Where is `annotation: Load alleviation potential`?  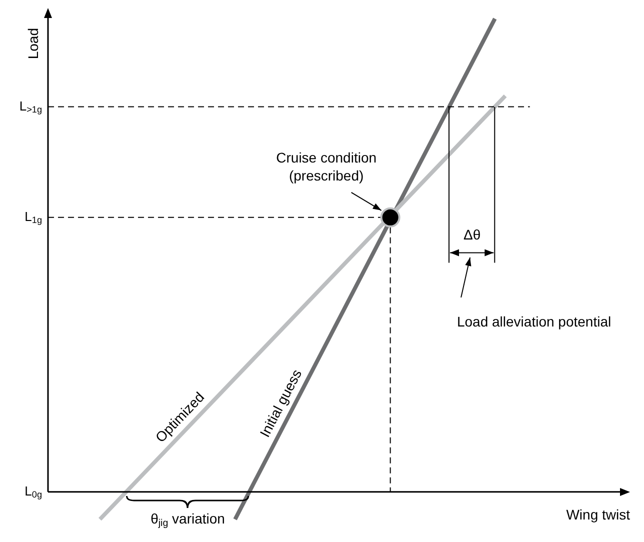 annotation: Load alleviation potential is located at coordinates (534, 321).